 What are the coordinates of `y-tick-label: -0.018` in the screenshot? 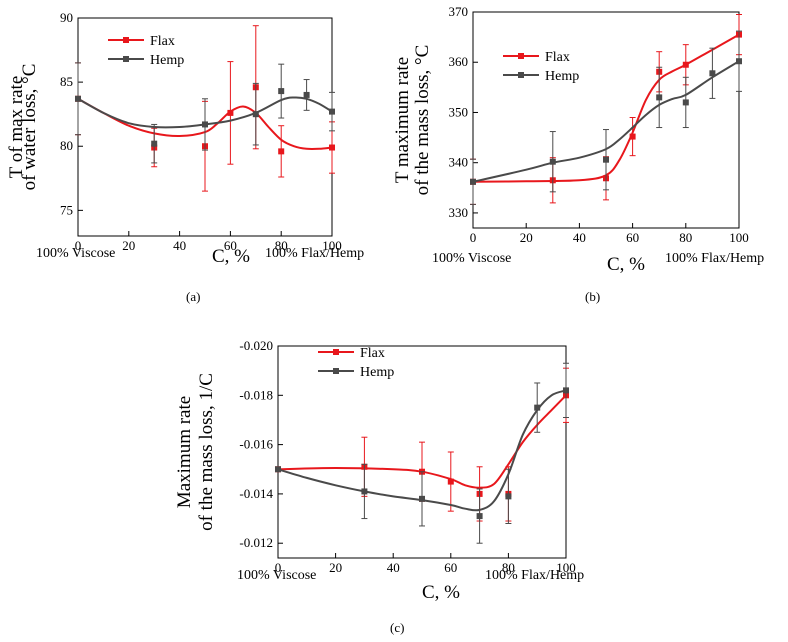 It's located at (256, 394).